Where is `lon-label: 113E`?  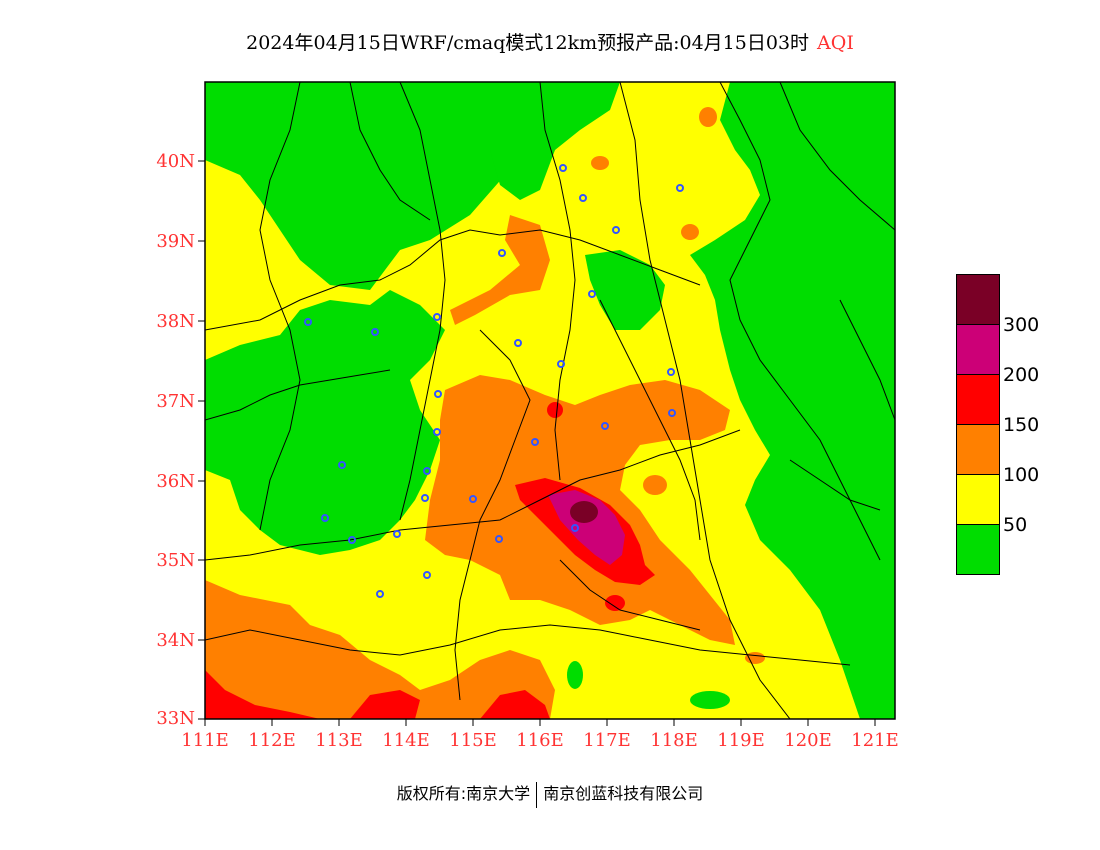 lon-label: 113E is located at coordinates (339, 740).